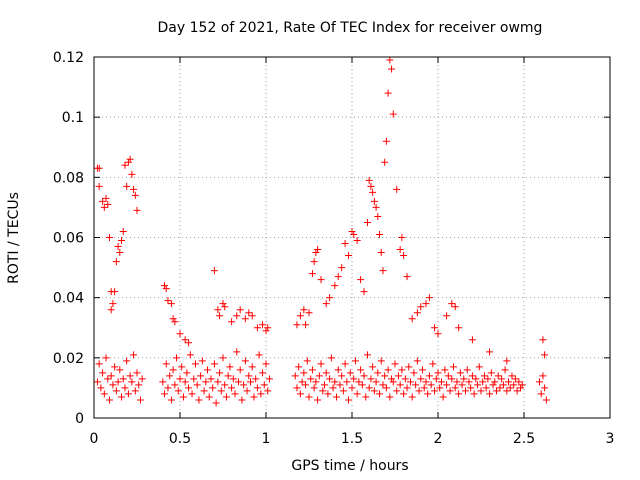  Describe the element at coordinates (352, 439) in the screenshot. I see `x-tick-label: 1.5` at that location.